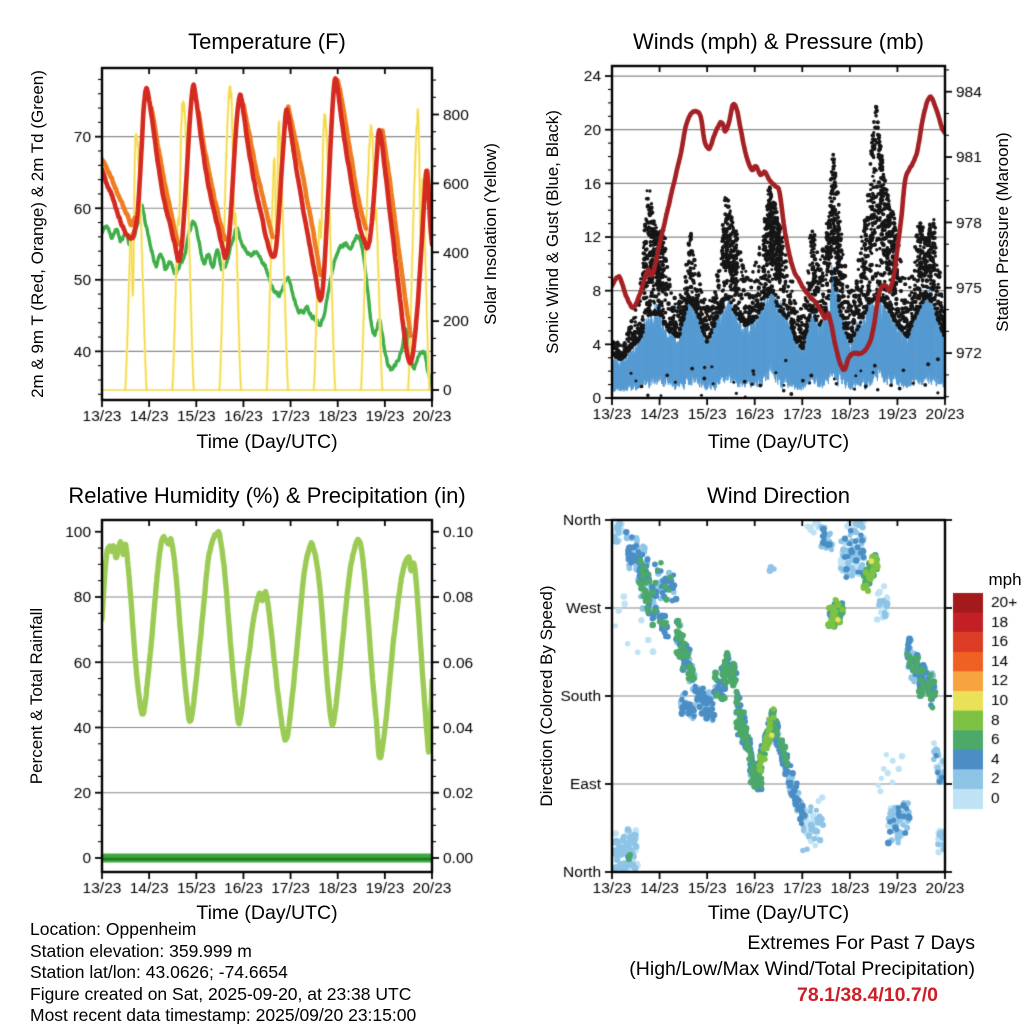 The image size is (1024, 1024). I want to click on y-axis-title-direction-left: Direction (Colored By Speed), so click(546, 696).